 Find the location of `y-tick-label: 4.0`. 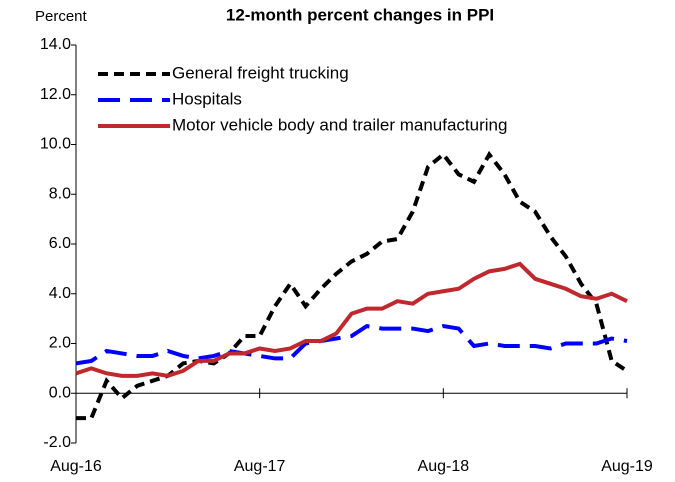

y-tick-label: 4.0 is located at coordinates (60, 293).